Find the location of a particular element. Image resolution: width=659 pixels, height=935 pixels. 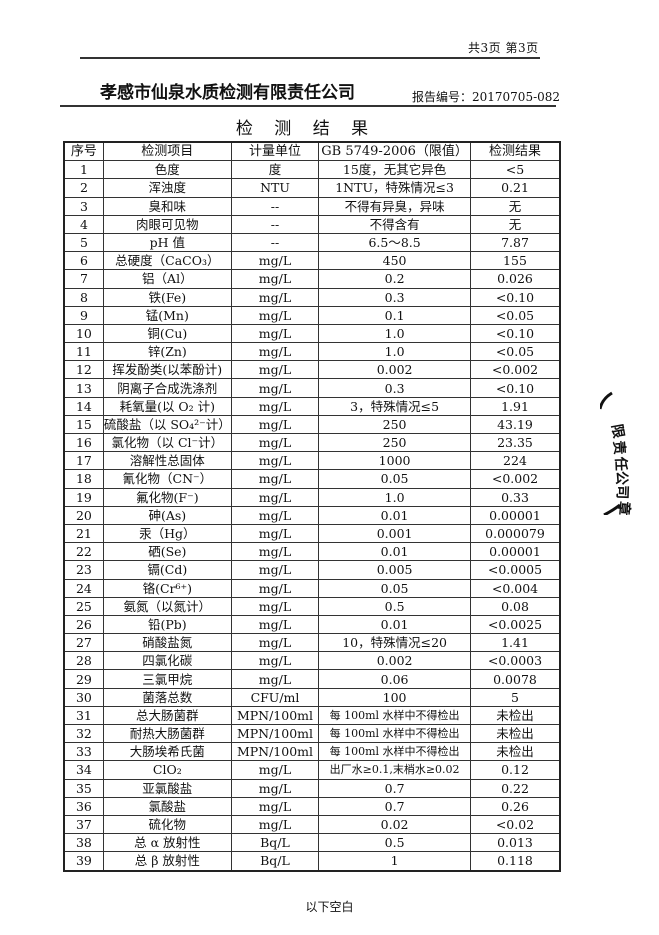

table-row: 26 铅(Pb) mg/L 0.01 <0.0025 is located at coordinates (312, 624).